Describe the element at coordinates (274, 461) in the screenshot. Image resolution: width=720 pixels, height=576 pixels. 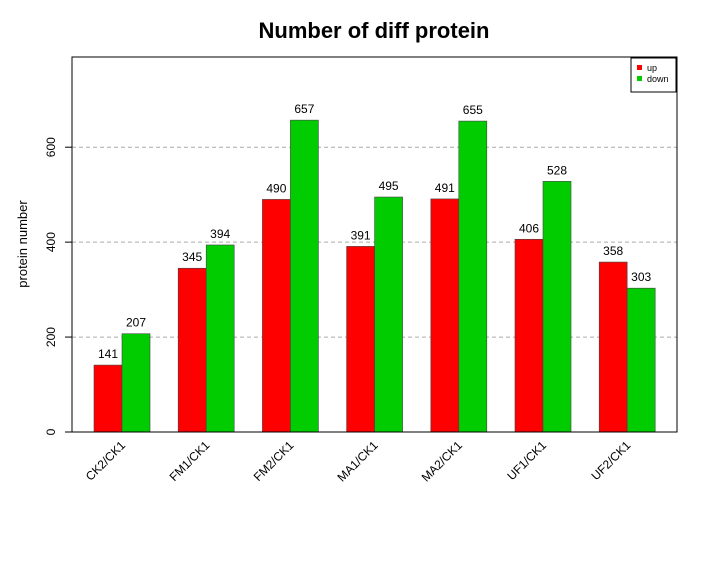
I see `x-tick-label: FM2/CK1` at that location.